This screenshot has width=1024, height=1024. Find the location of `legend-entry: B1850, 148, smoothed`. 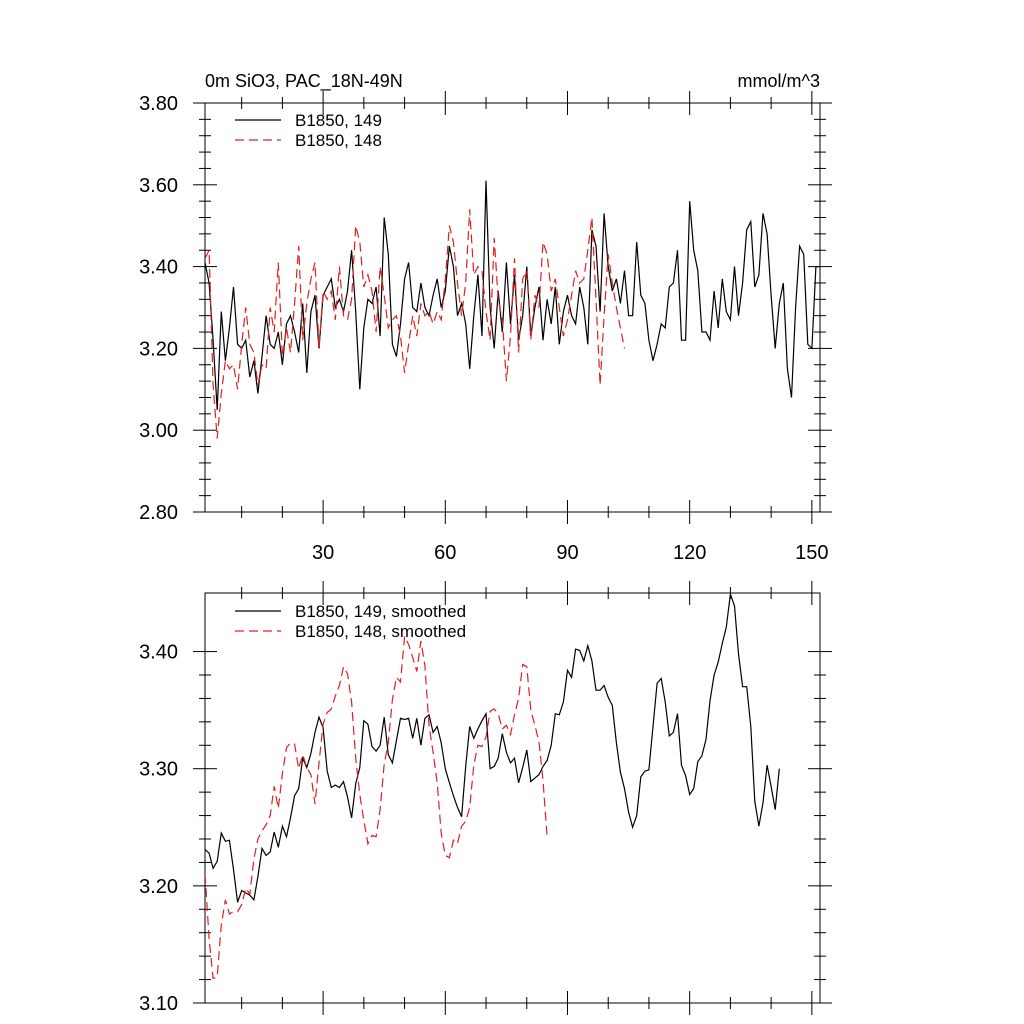

legend-entry: B1850, 148, smoothed is located at coordinates (380, 631).